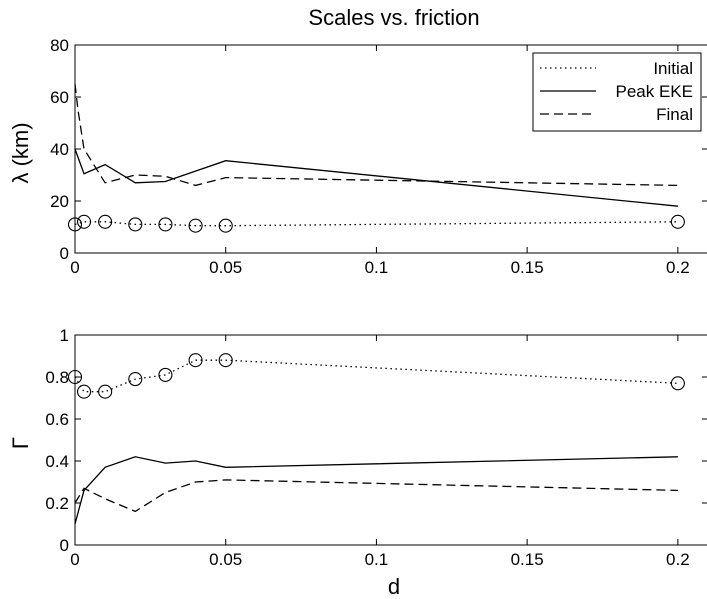 This screenshot has width=707, height=599. What do you see at coordinates (225, 267) in the screenshot?
I see `top-x-tick-label: 0.05` at bounding box center [225, 267].